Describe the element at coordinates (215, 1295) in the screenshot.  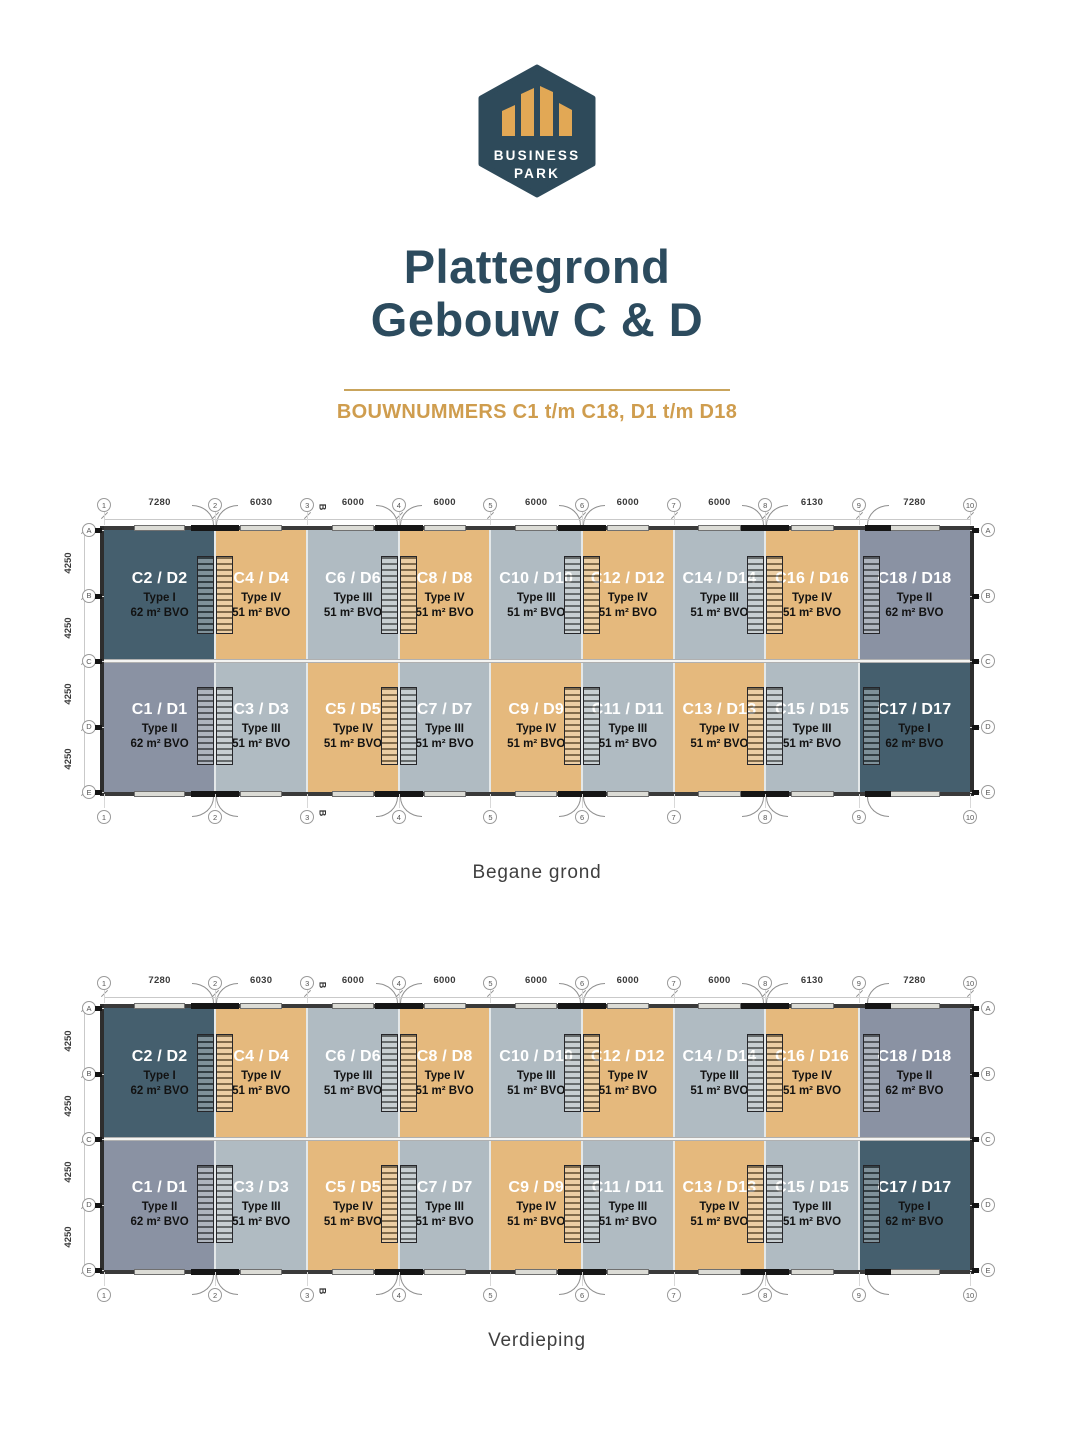
I see `grid-bubble-col: 2` at that location.